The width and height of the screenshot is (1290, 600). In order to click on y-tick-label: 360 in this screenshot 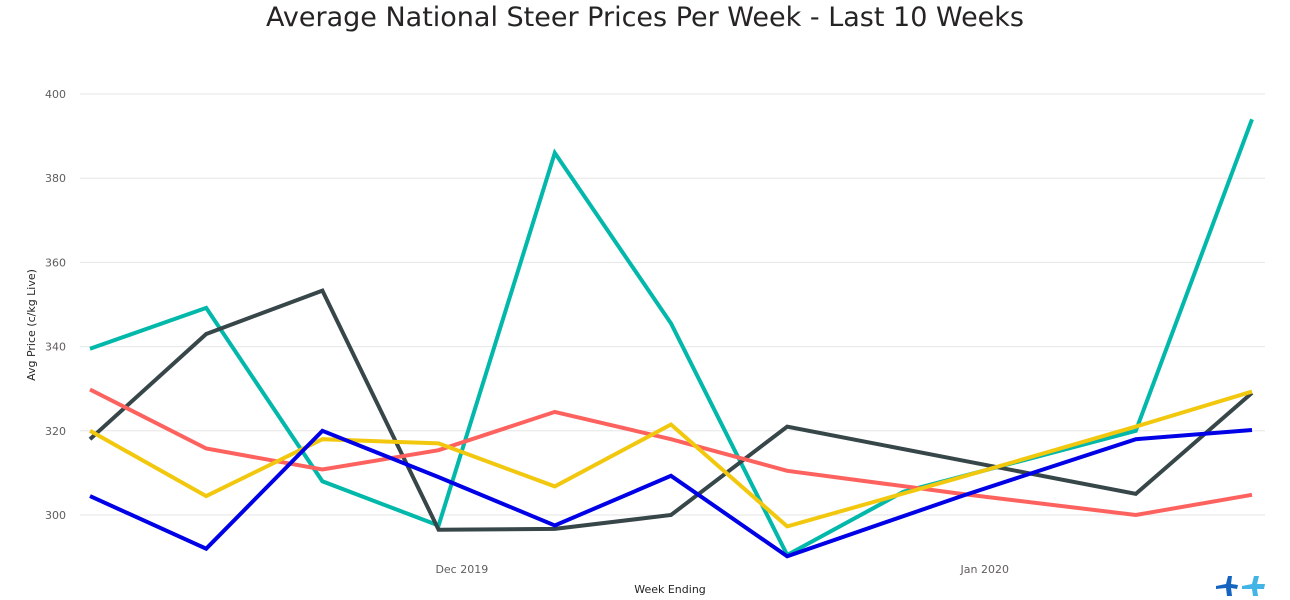, I will do `click(55, 262)`.